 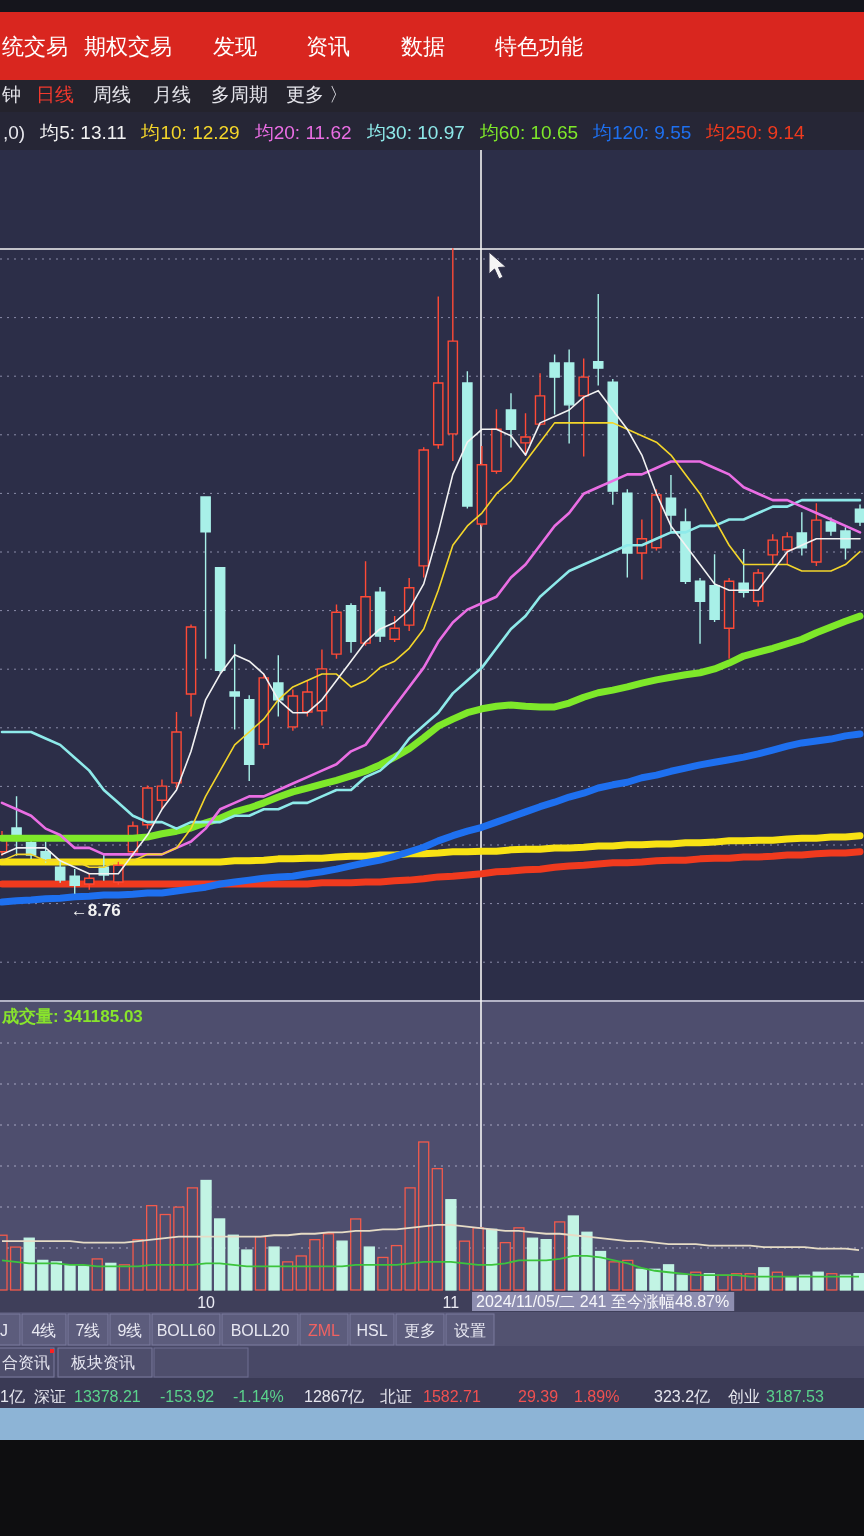 What do you see at coordinates (324, 1330) in the screenshot?
I see `text: ZML` at bounding box center [324, 1330].